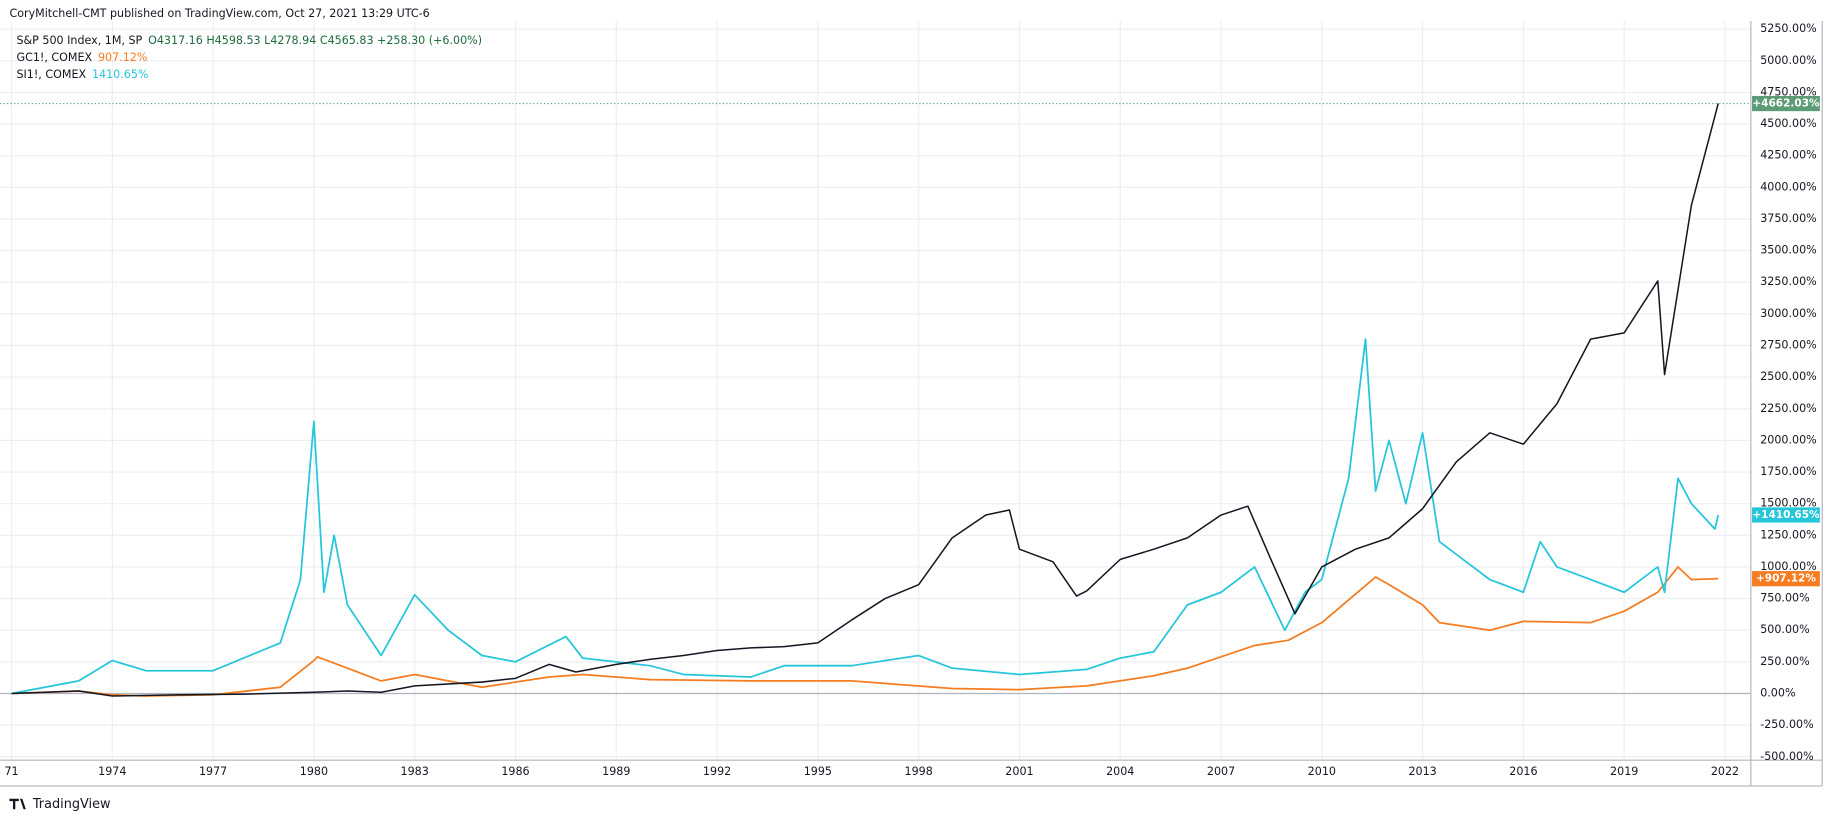  I want to click on y-tick-label: 1000.00%, so click(1788, 566).